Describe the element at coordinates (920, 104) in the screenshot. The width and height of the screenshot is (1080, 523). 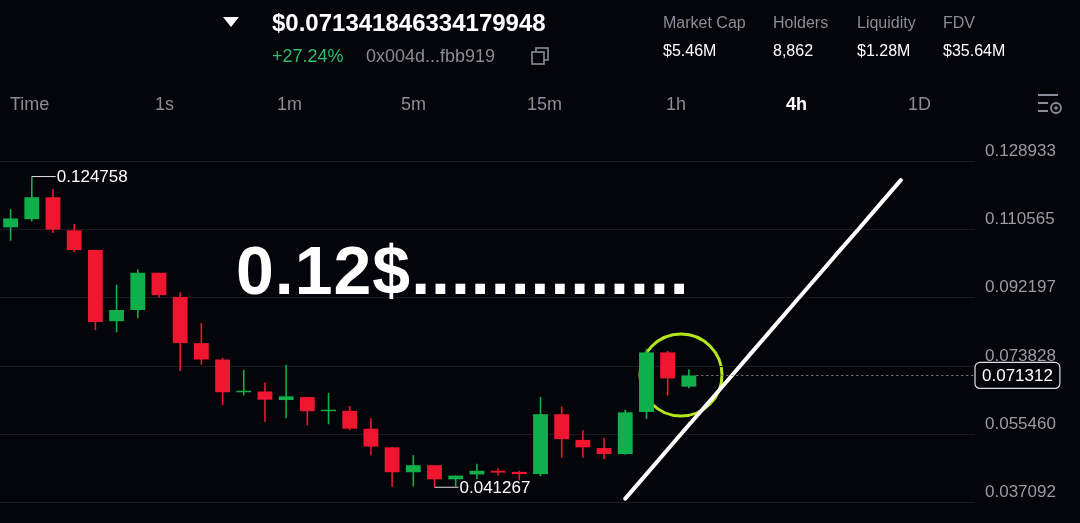
I see `text: 1D` at that location.